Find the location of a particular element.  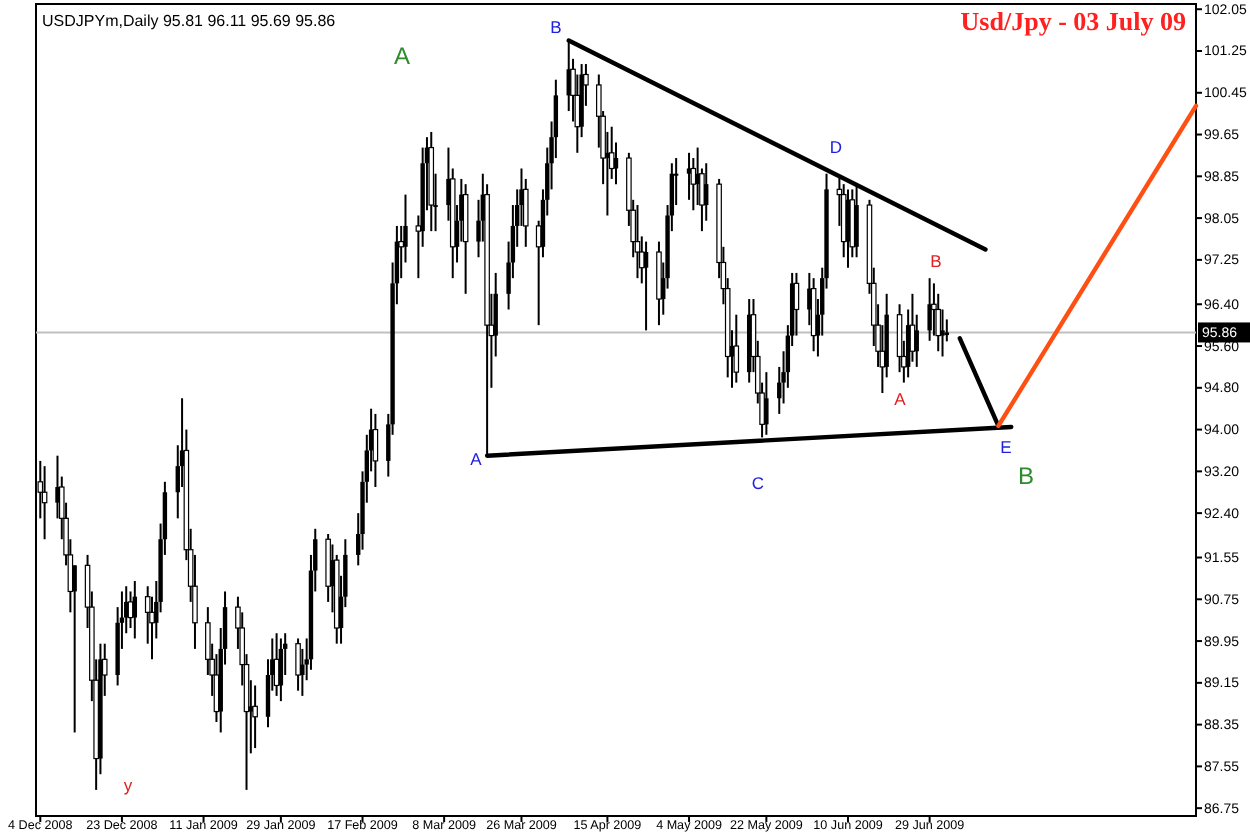

text: USDJPYm,Daily 95.81 96.11 95.69 95.86 is located at coordinates (189, 21).